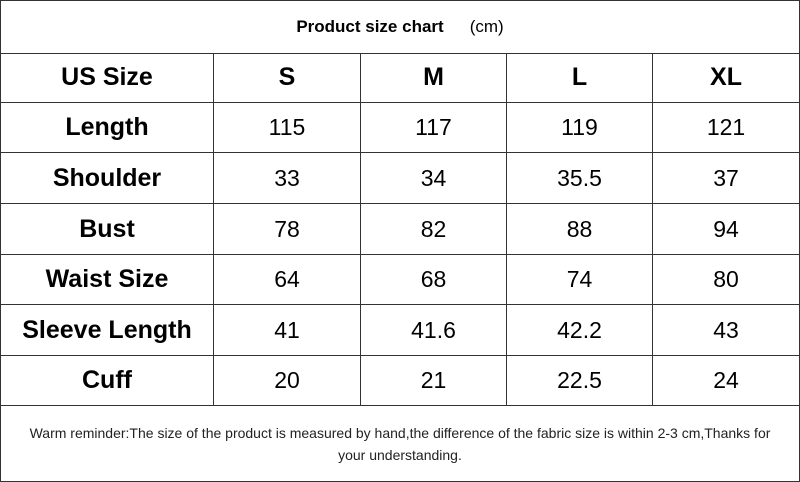  Describe the element at coordinates (726, 78) in the screenshot. I see `header-cell: XL` at that location.